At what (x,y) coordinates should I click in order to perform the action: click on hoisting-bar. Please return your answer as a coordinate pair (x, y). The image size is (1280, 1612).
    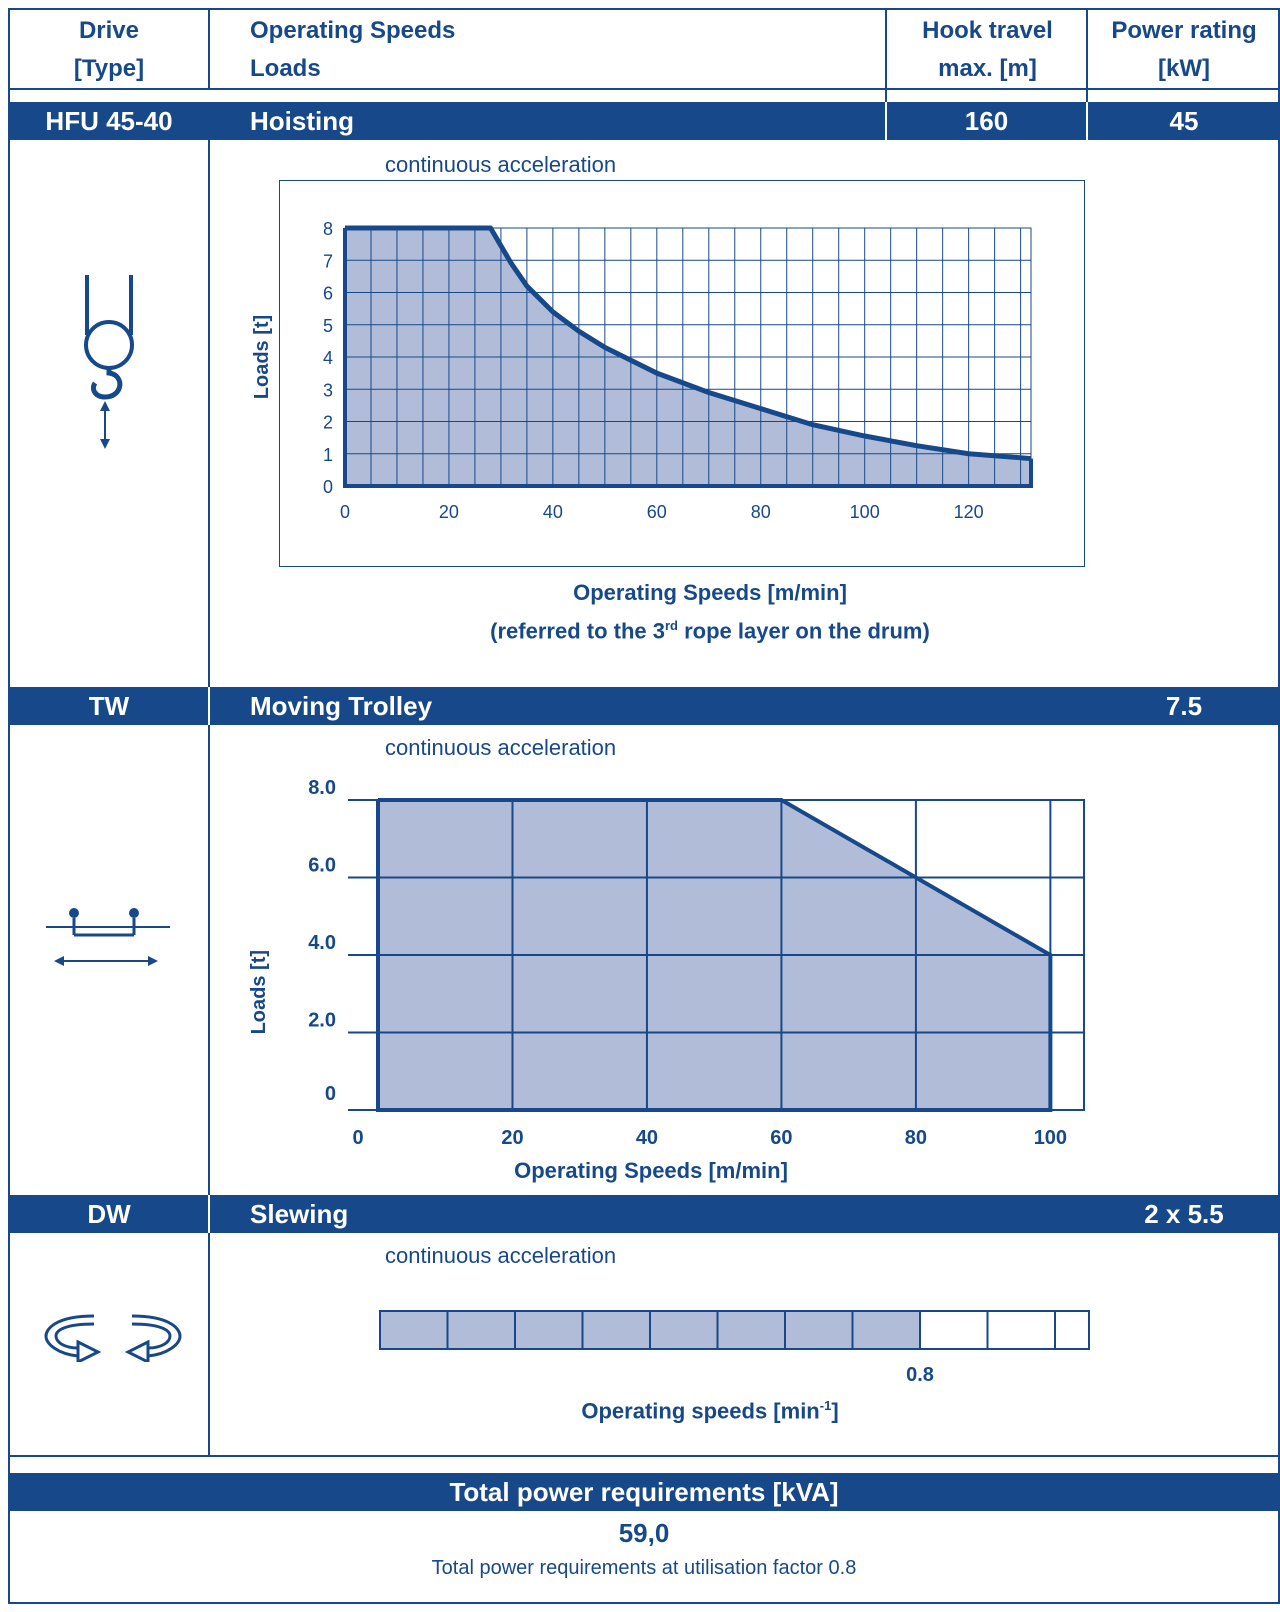
    Looking at the image, I should click on (644, 121).